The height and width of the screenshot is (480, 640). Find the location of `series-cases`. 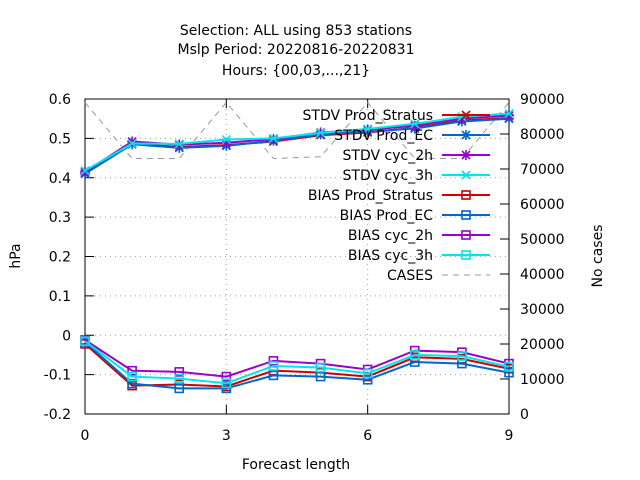

series-cases is located at coordinates (297, 130).